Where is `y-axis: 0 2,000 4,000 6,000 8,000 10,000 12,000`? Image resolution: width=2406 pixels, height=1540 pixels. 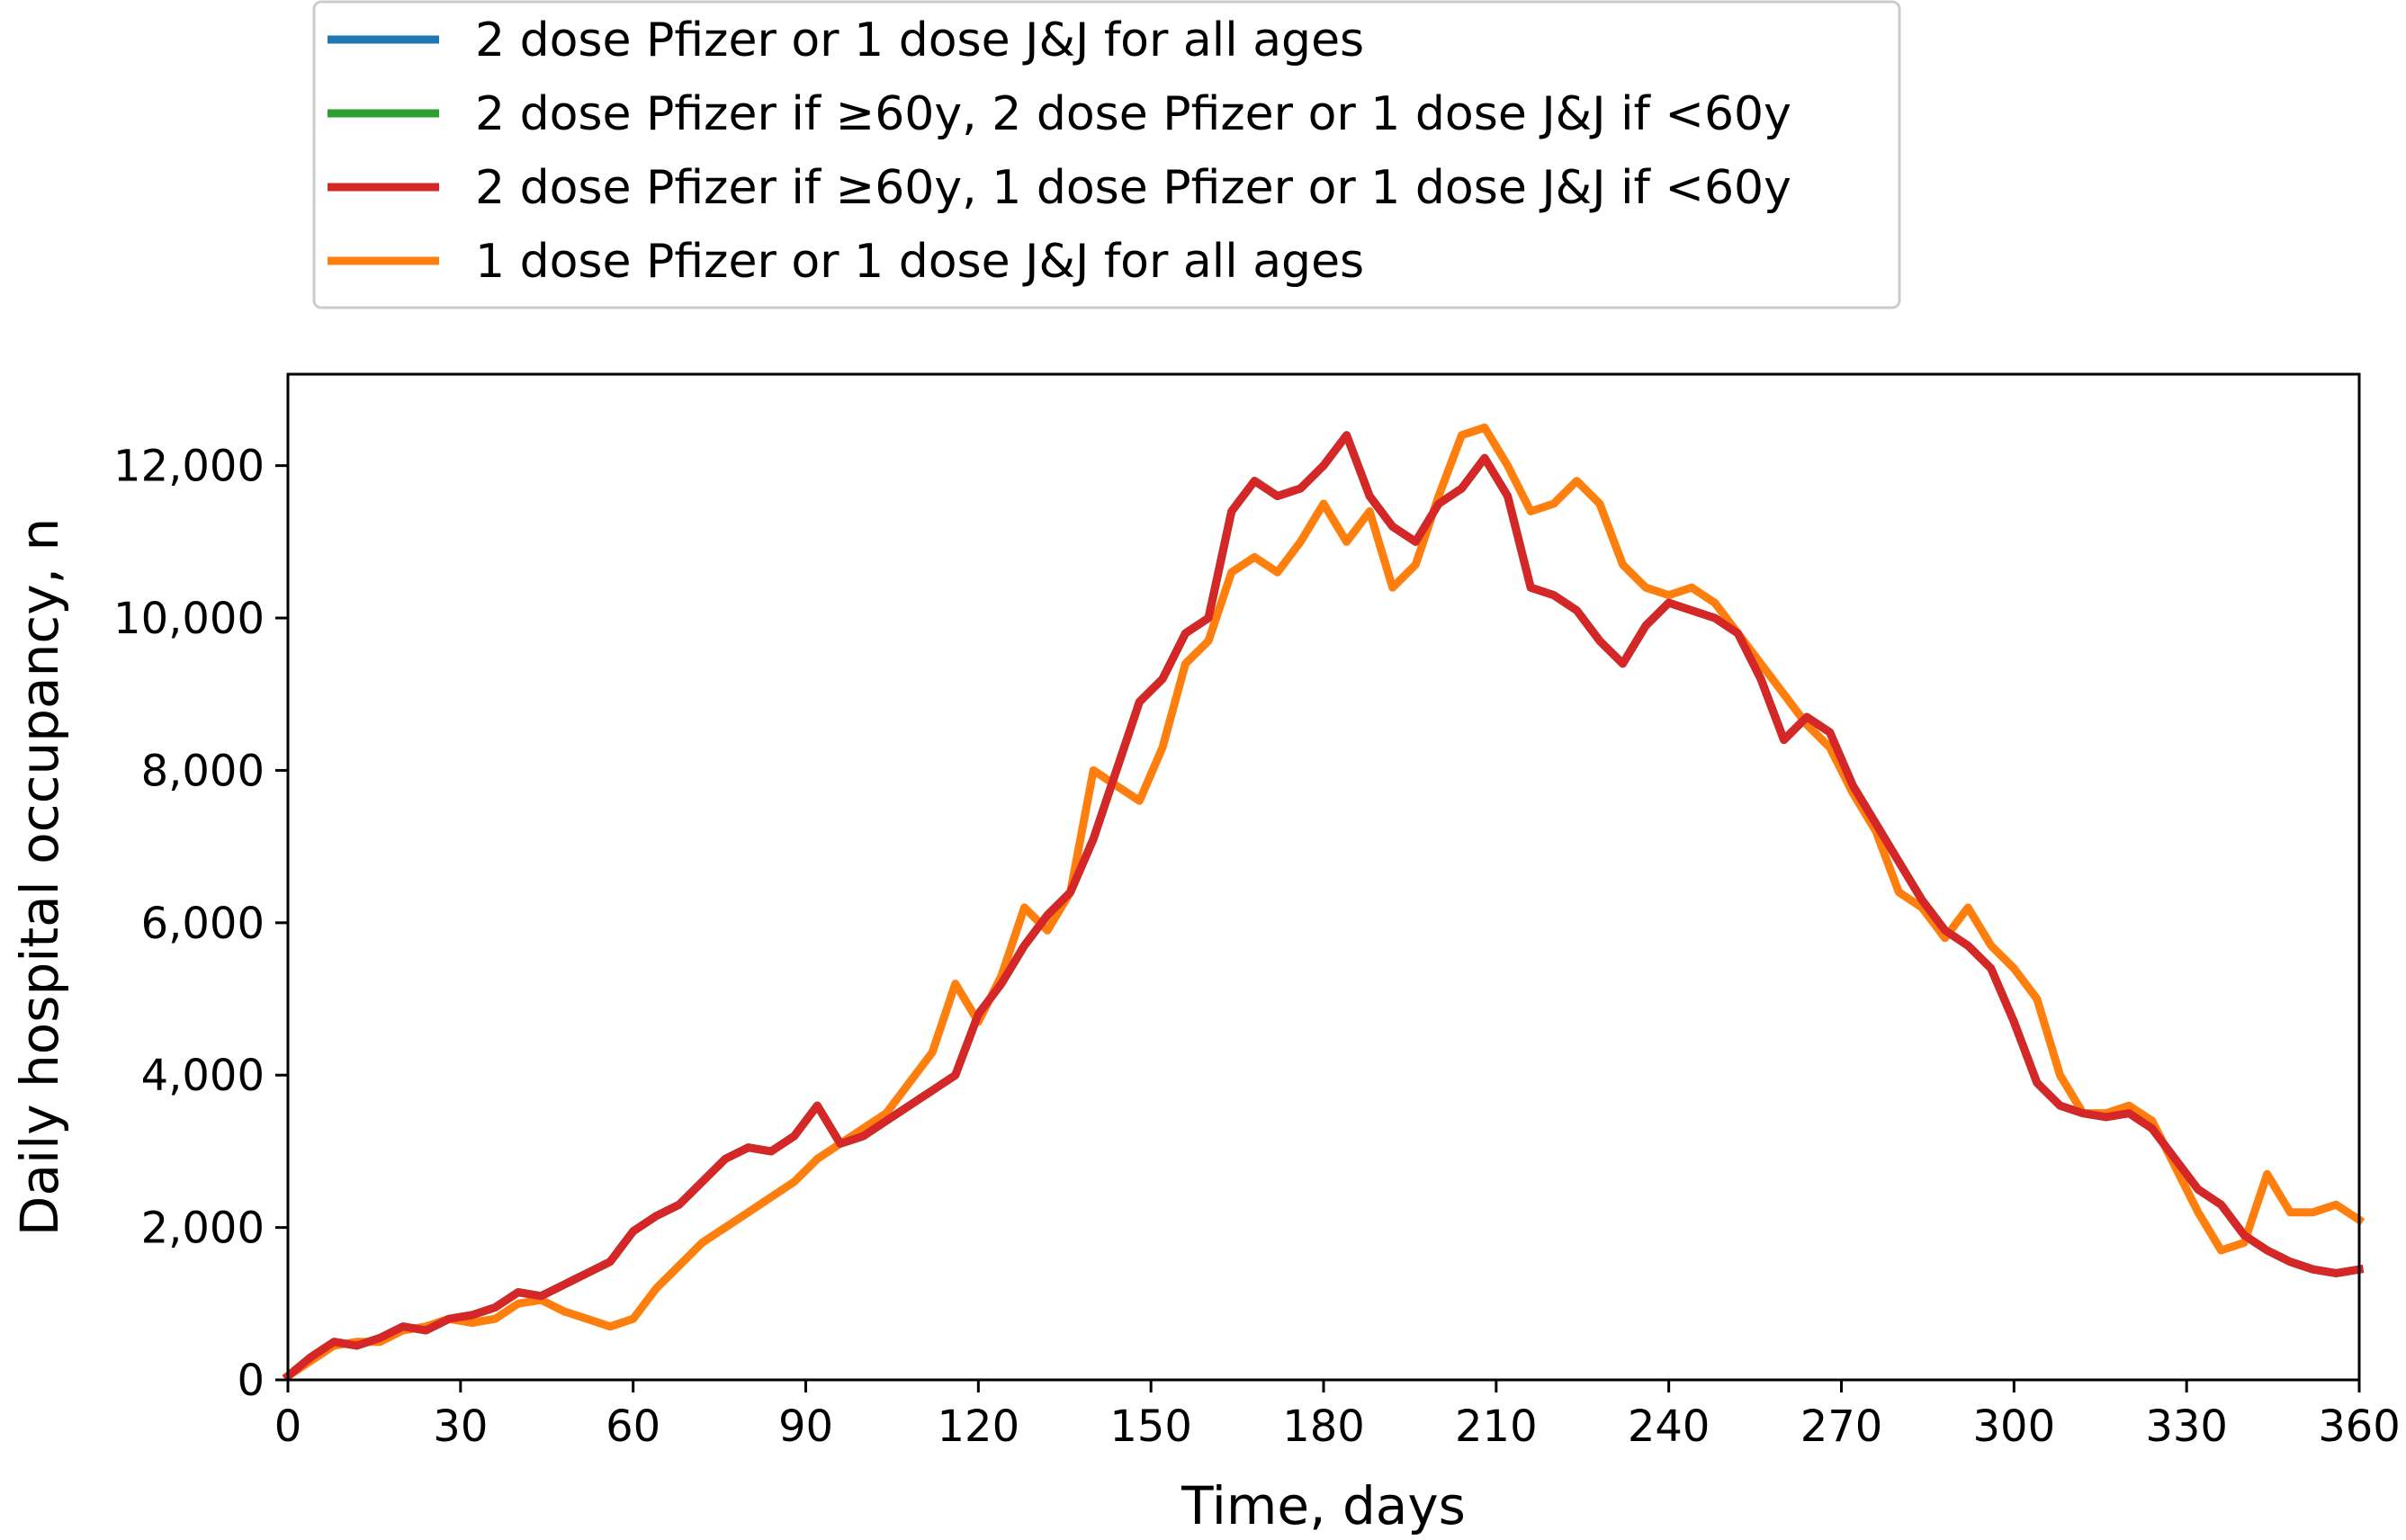 y-axis: 0 2,000 4,000 6,000 8,000 10,000 12,000 is located at coordinates (200, 924).